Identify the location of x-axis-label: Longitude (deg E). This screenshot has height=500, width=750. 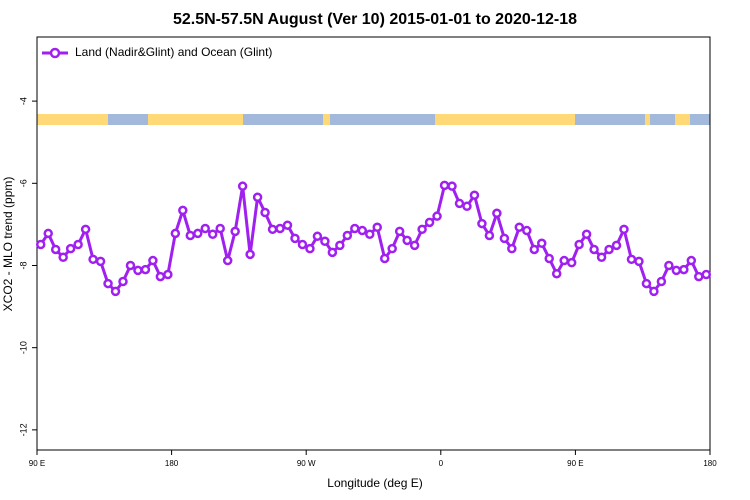
(374, 483).